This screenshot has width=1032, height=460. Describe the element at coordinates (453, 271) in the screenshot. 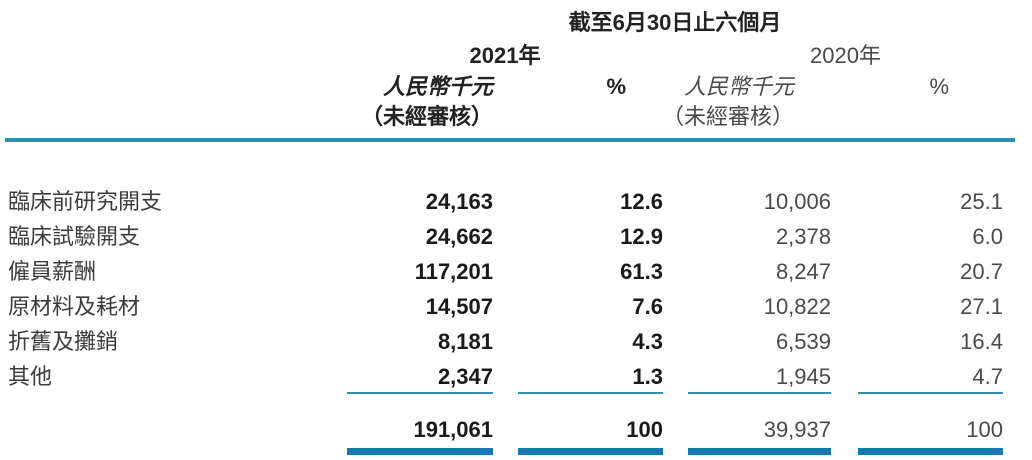

I see `cell-2021-amount: 117,201` at that location.